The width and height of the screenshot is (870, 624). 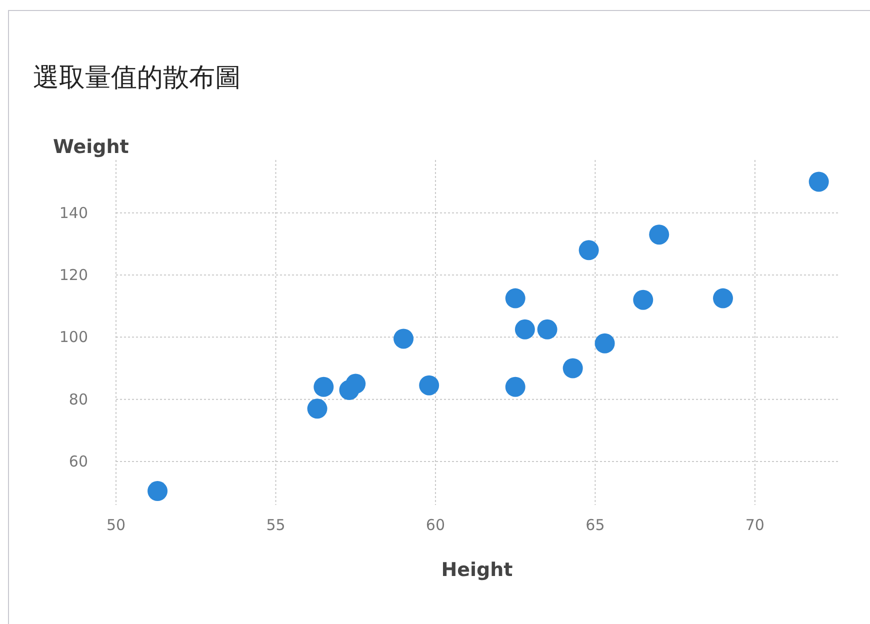 I want to click on y-axis-title: Weight, so click(x=91, y=147).